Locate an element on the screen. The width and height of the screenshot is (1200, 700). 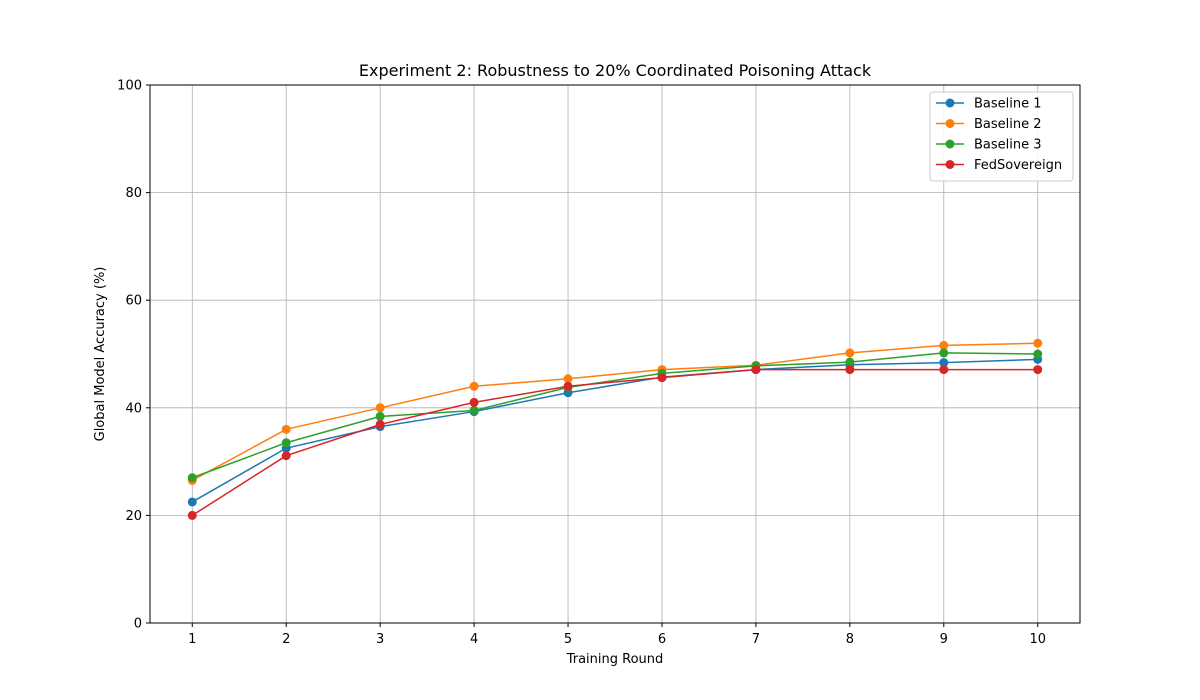
legend-item: Baseline 1 is located at coordinates (989, 104).